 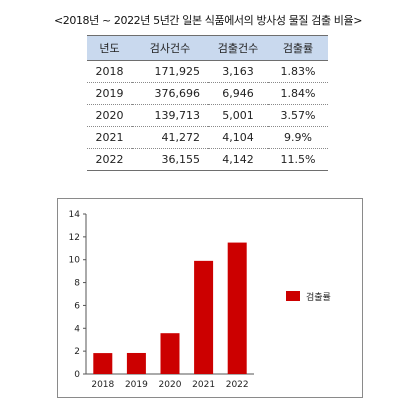 I want to click on x-tick-label: 2020, so click(x=170, y=385).